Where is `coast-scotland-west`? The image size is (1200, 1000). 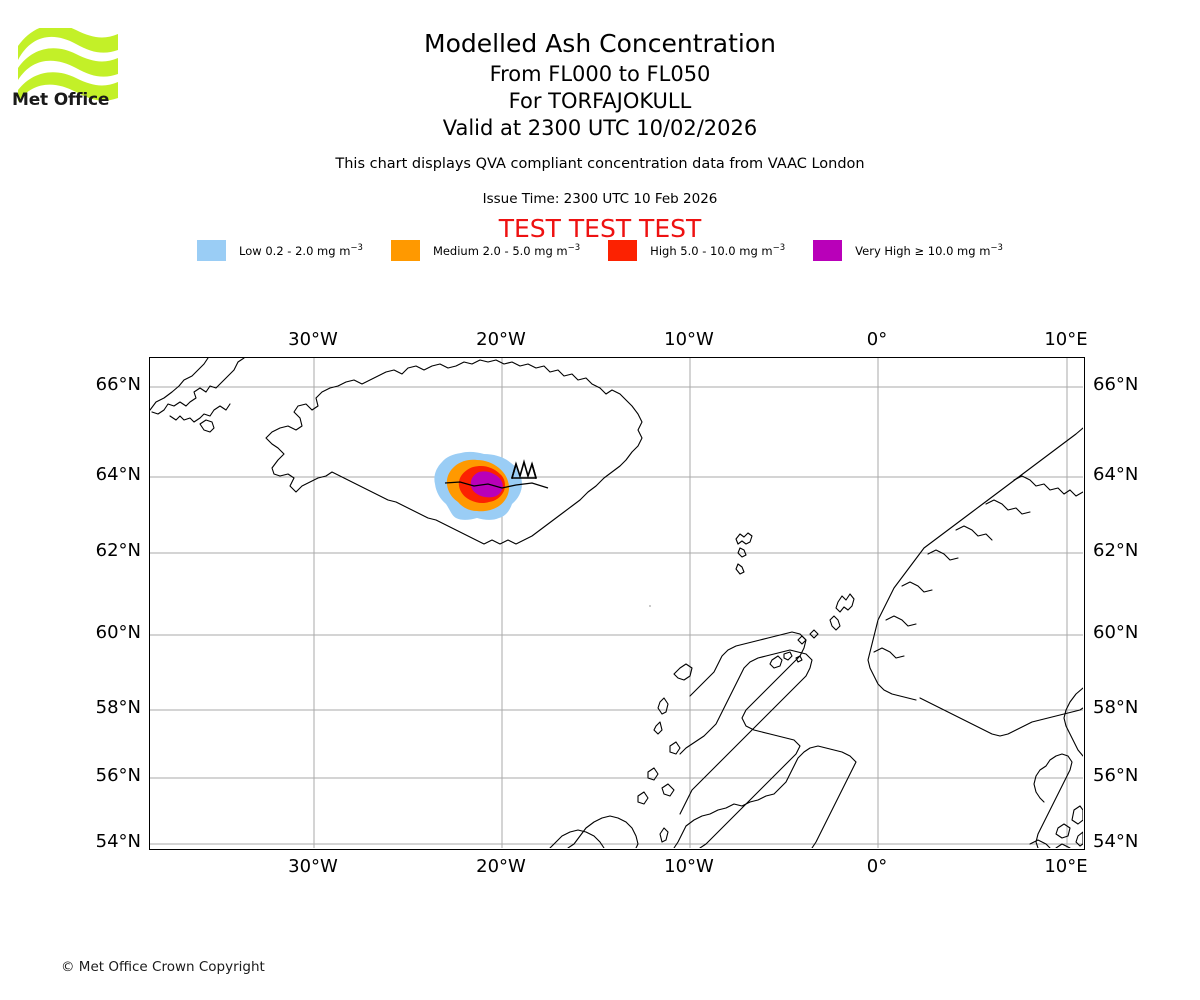
coast-scotland-west is located at coordinates (665, 734).